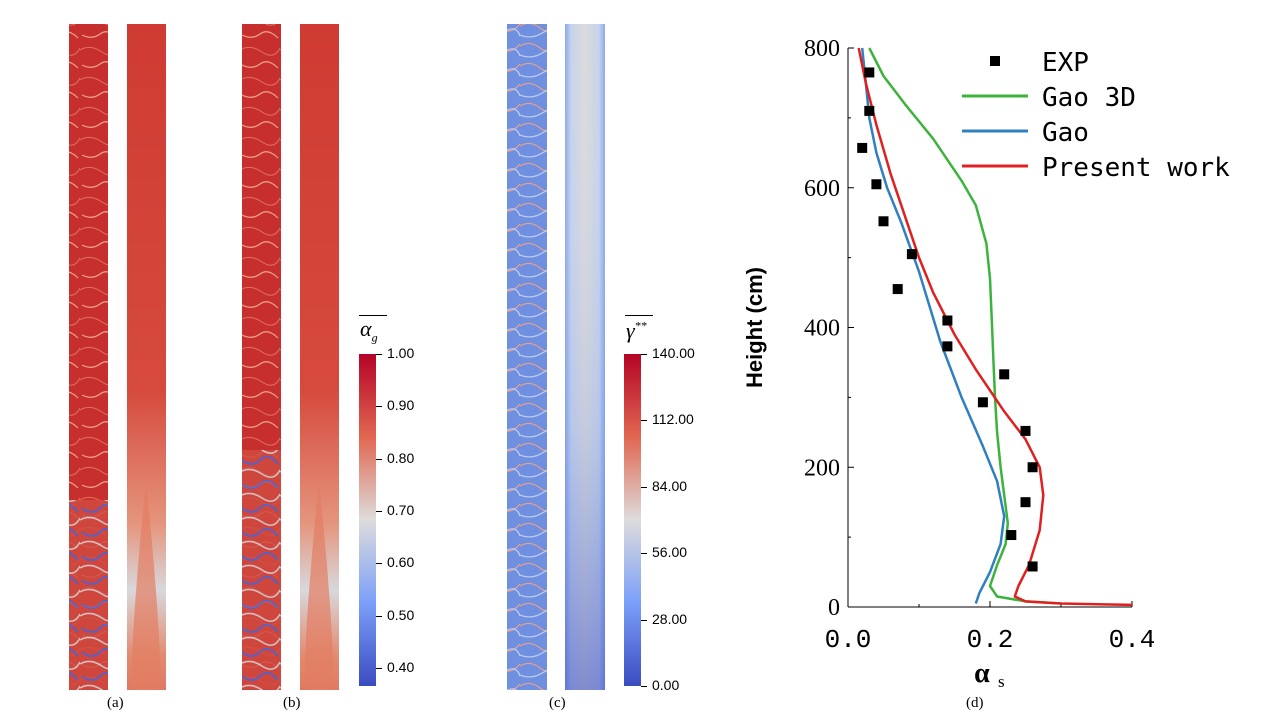 Image resolution: width=1280 pixels, height=720 pixels. Describe the element at coordinates (822, 189) in the screenshot. I see `y-tick-label: 600` at that location.